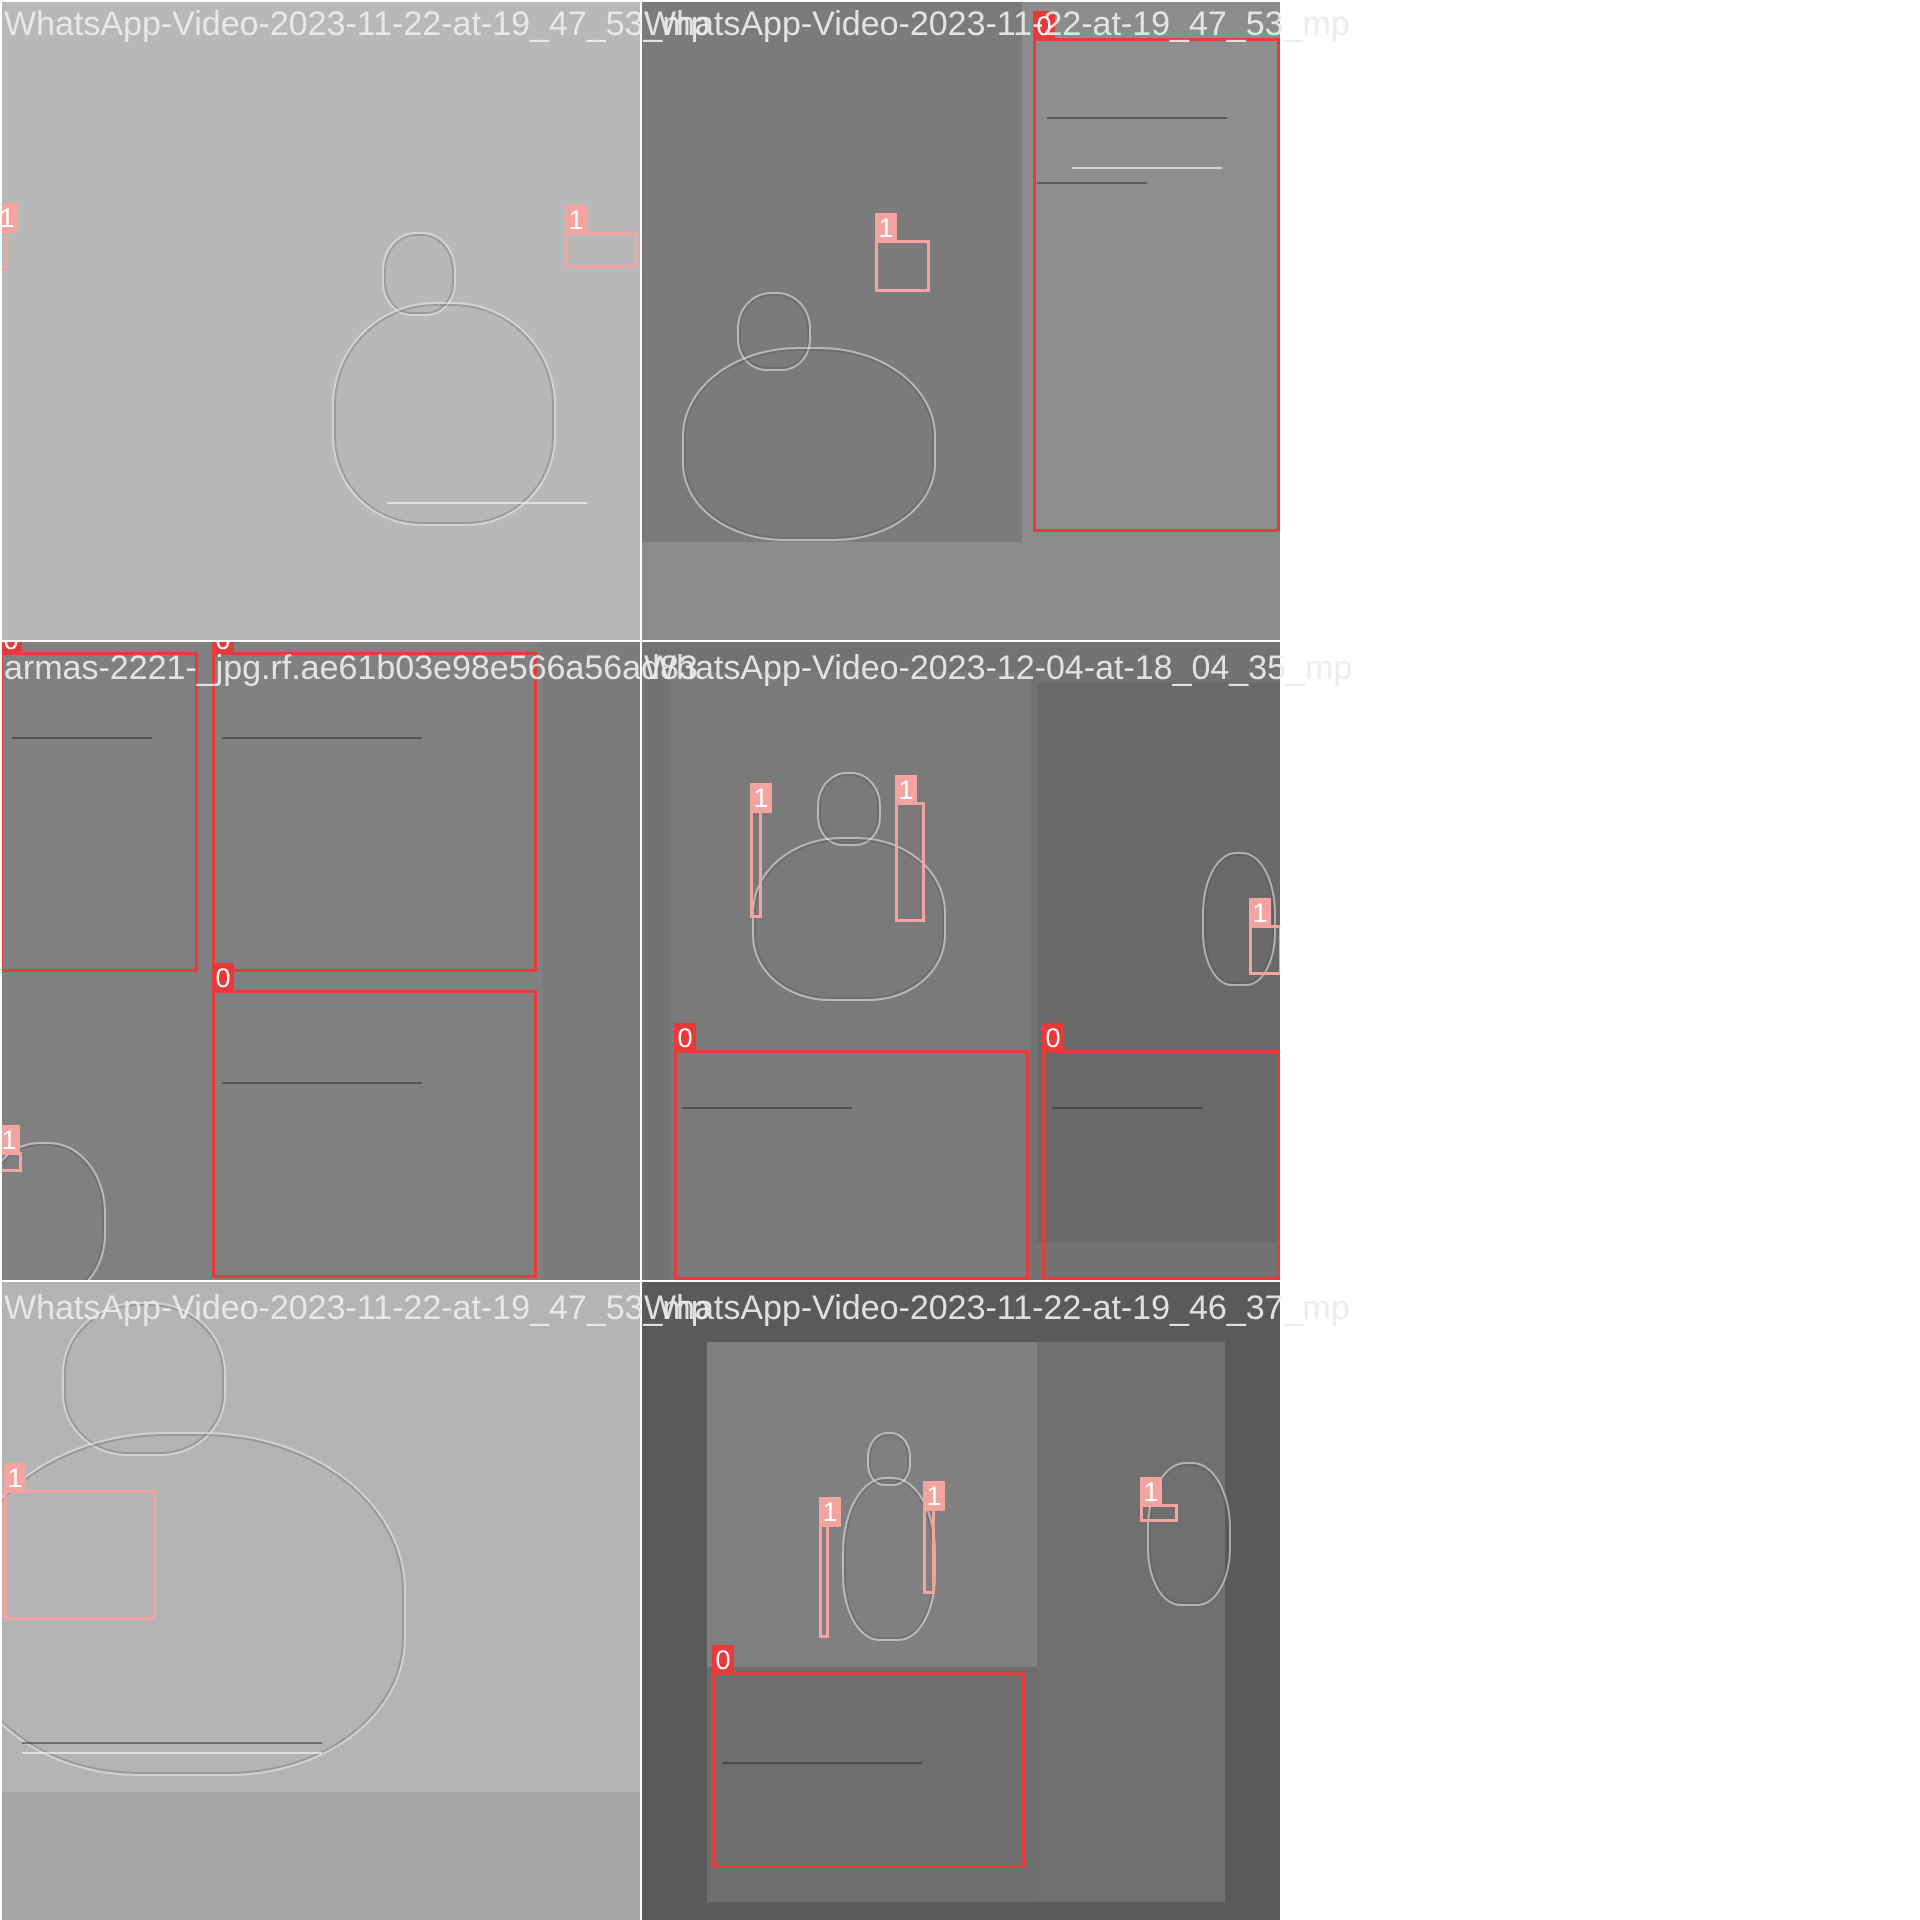 The width and height of the screenshot is (1920, 1920). Describe the element at coordinates (961, 961) in the screenshot. I see `mosaic-tile: 1 1 1 0 0` at that location.